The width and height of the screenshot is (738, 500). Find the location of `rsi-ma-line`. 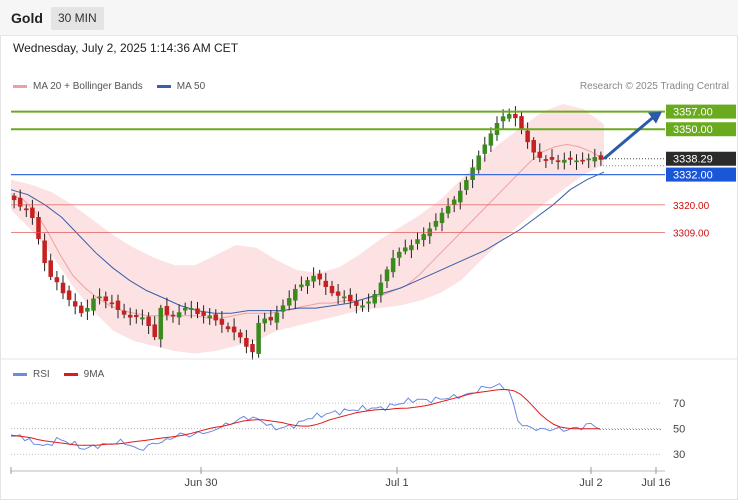

rsi-ma-line is located at coordinates (305, 417).